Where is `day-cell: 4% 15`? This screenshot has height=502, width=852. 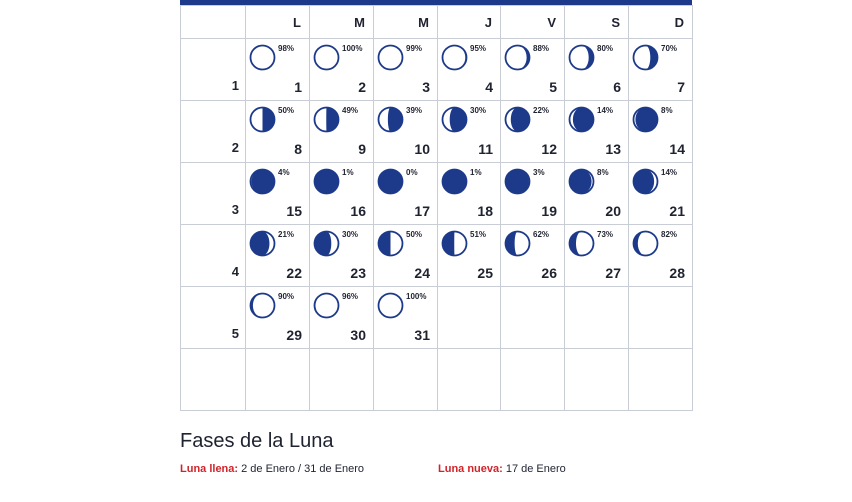
day-cell: 4% 15 is located at coordinates (277, 193).